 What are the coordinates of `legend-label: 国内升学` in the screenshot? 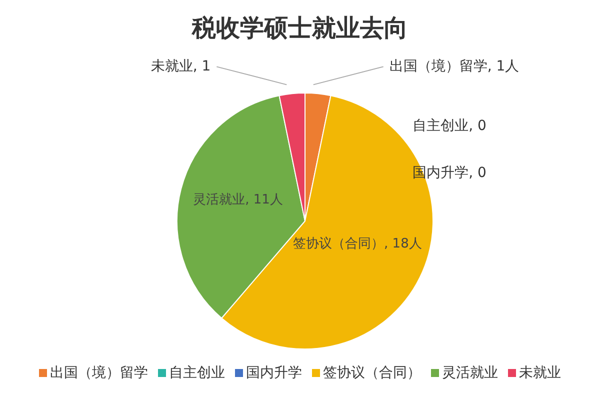 It's located at (273, 373).